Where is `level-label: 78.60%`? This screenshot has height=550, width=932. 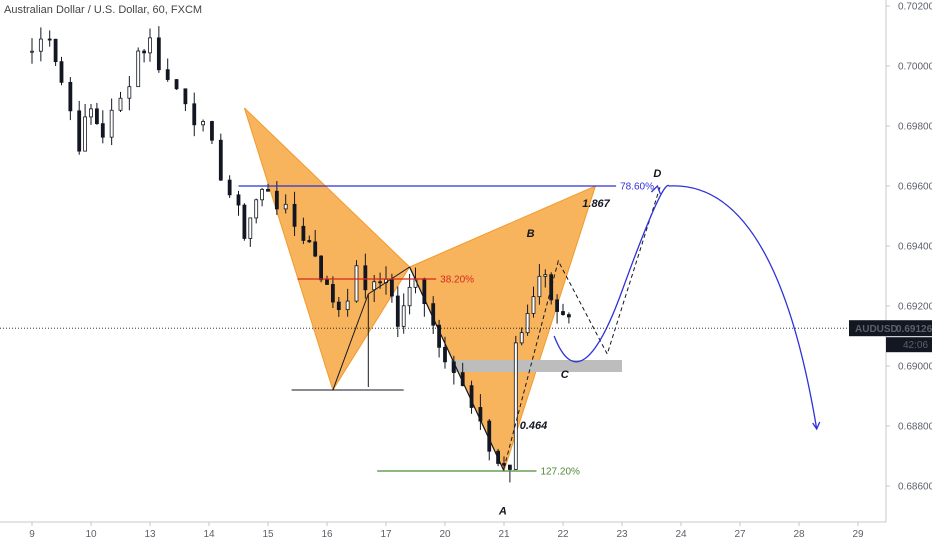 level-label: 78.60% is located at coordinates (637, 187).